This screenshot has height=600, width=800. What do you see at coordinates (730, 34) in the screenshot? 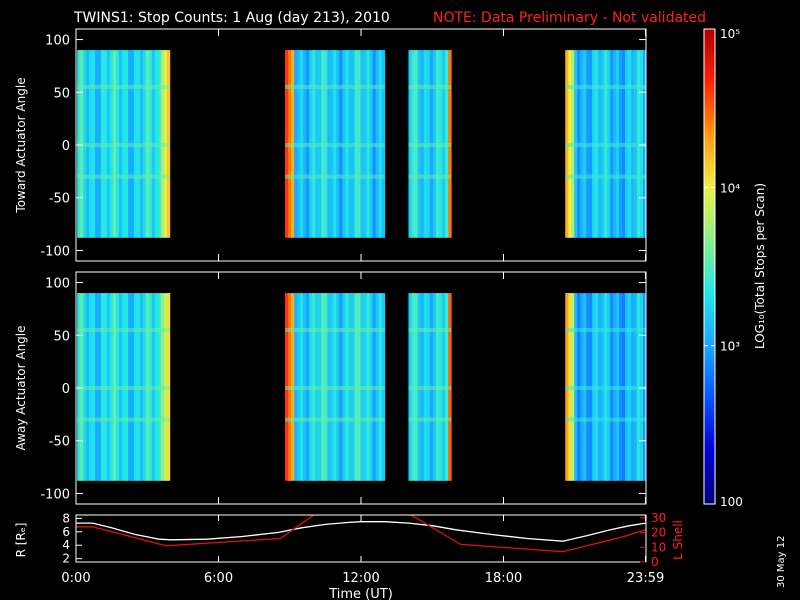
I see `colorbar-tick-label: 10⁵` at bounding box center [730, 34].